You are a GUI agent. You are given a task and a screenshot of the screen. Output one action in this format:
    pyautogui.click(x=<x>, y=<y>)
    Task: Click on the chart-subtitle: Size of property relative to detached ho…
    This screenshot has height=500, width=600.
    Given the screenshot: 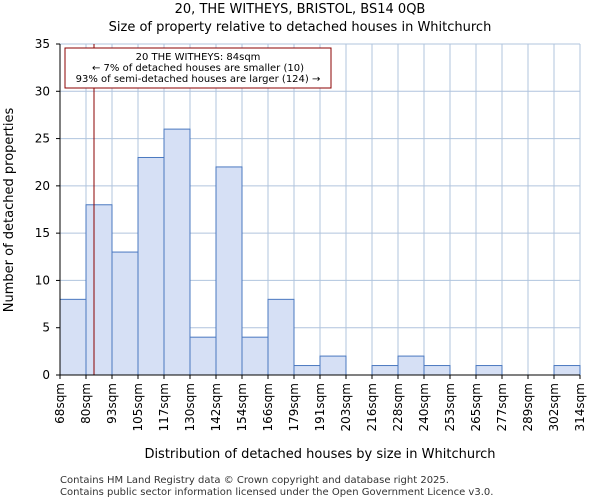 What is the action you would take?
    pyautogui.click(x=300, y=27)
    